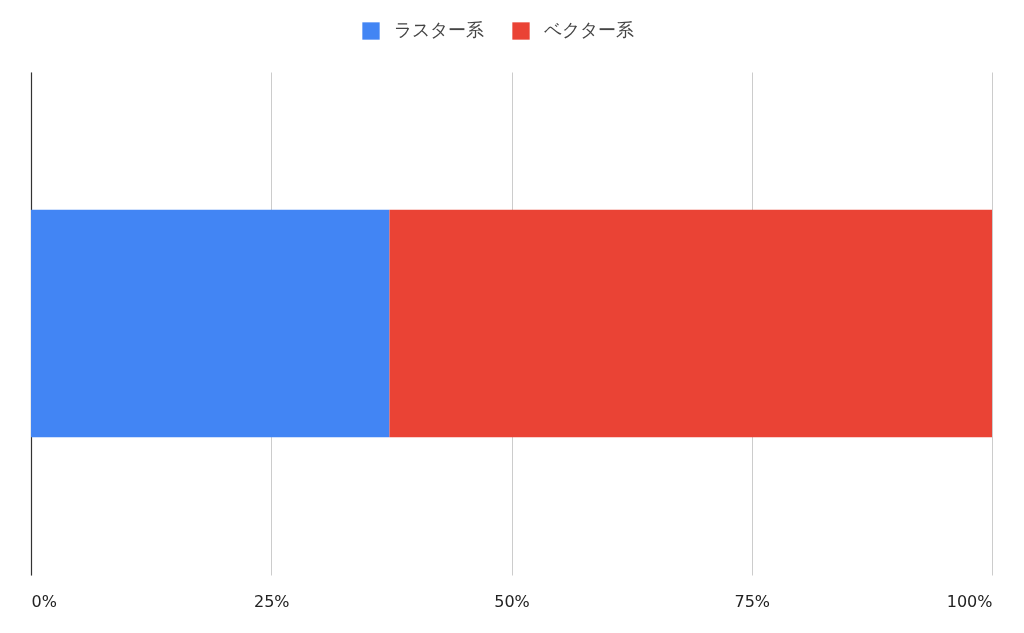  Describe the element at coordinates (969, 601) in the screenshot. I see `x-tick-label: 100%` at that location.